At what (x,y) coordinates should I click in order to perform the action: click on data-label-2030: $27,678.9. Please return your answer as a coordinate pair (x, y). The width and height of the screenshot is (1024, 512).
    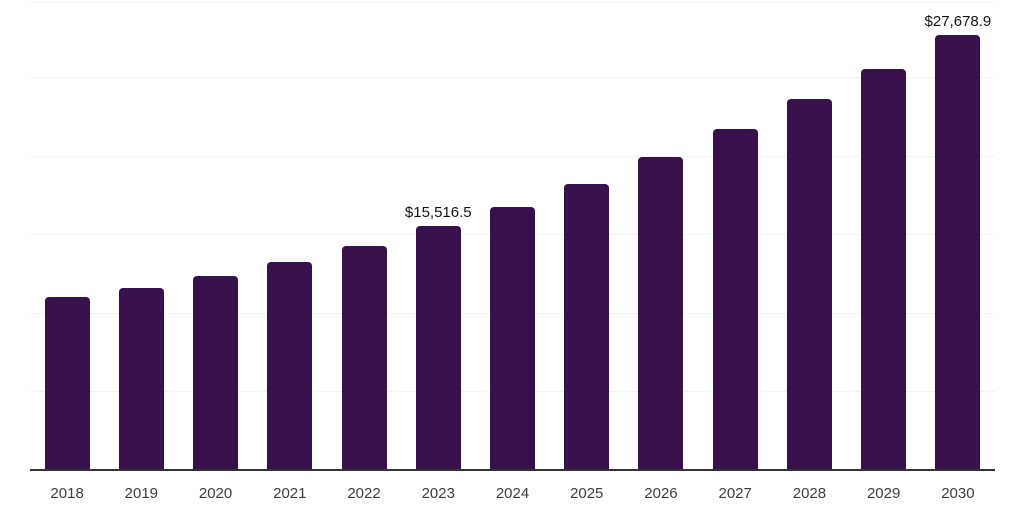
    Looking at the image, I should click on (958, 22).